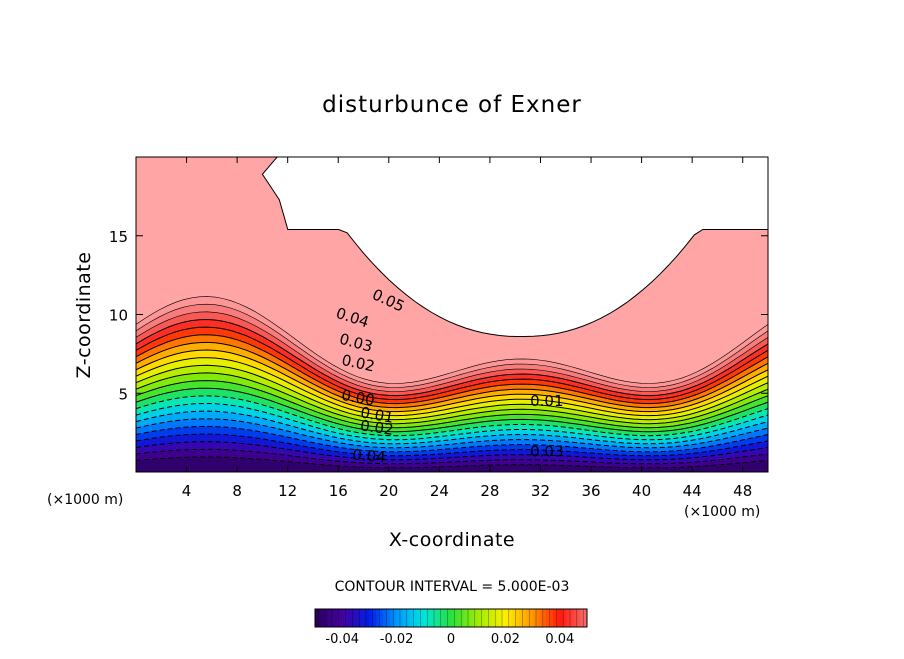 This screenshot has width=904, height=659. I want to click on contour-label: 0.03, so click(546, 451).